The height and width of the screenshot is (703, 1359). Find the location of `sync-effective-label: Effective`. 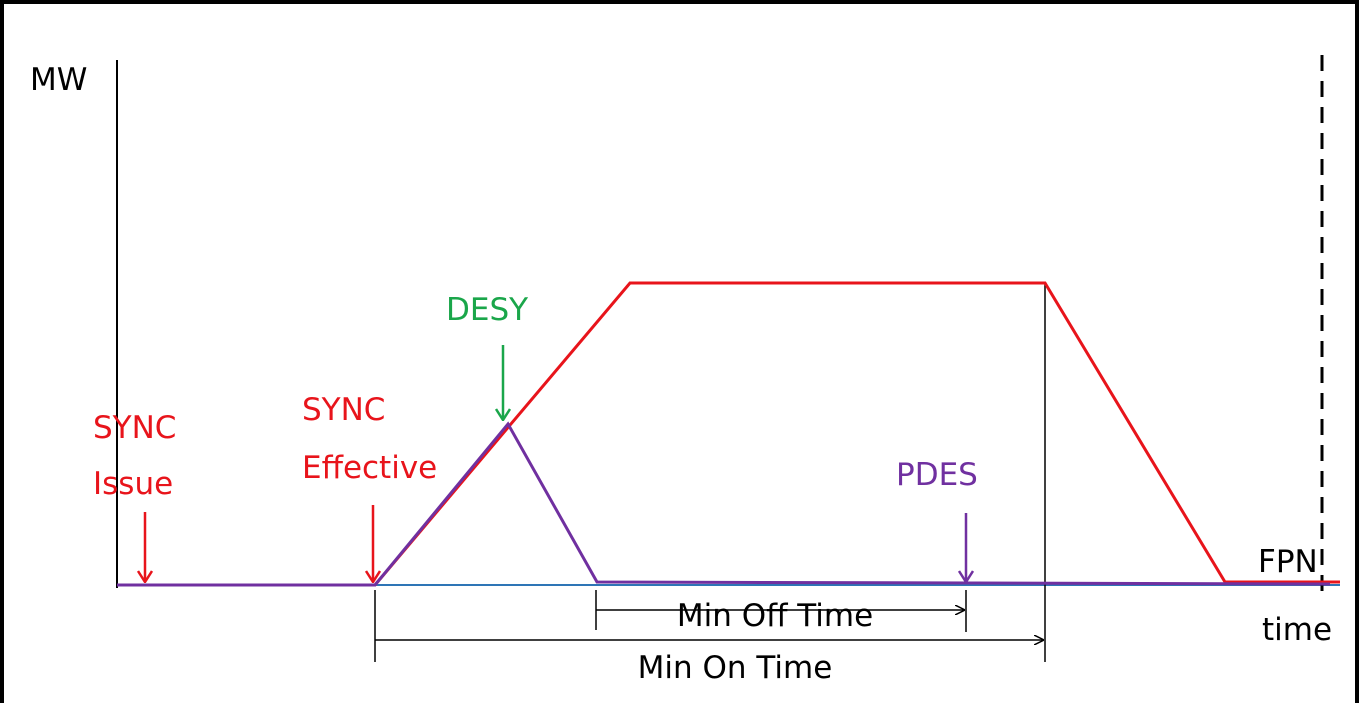

sync-effective-label: Effective is located at coordinates (369, 468).